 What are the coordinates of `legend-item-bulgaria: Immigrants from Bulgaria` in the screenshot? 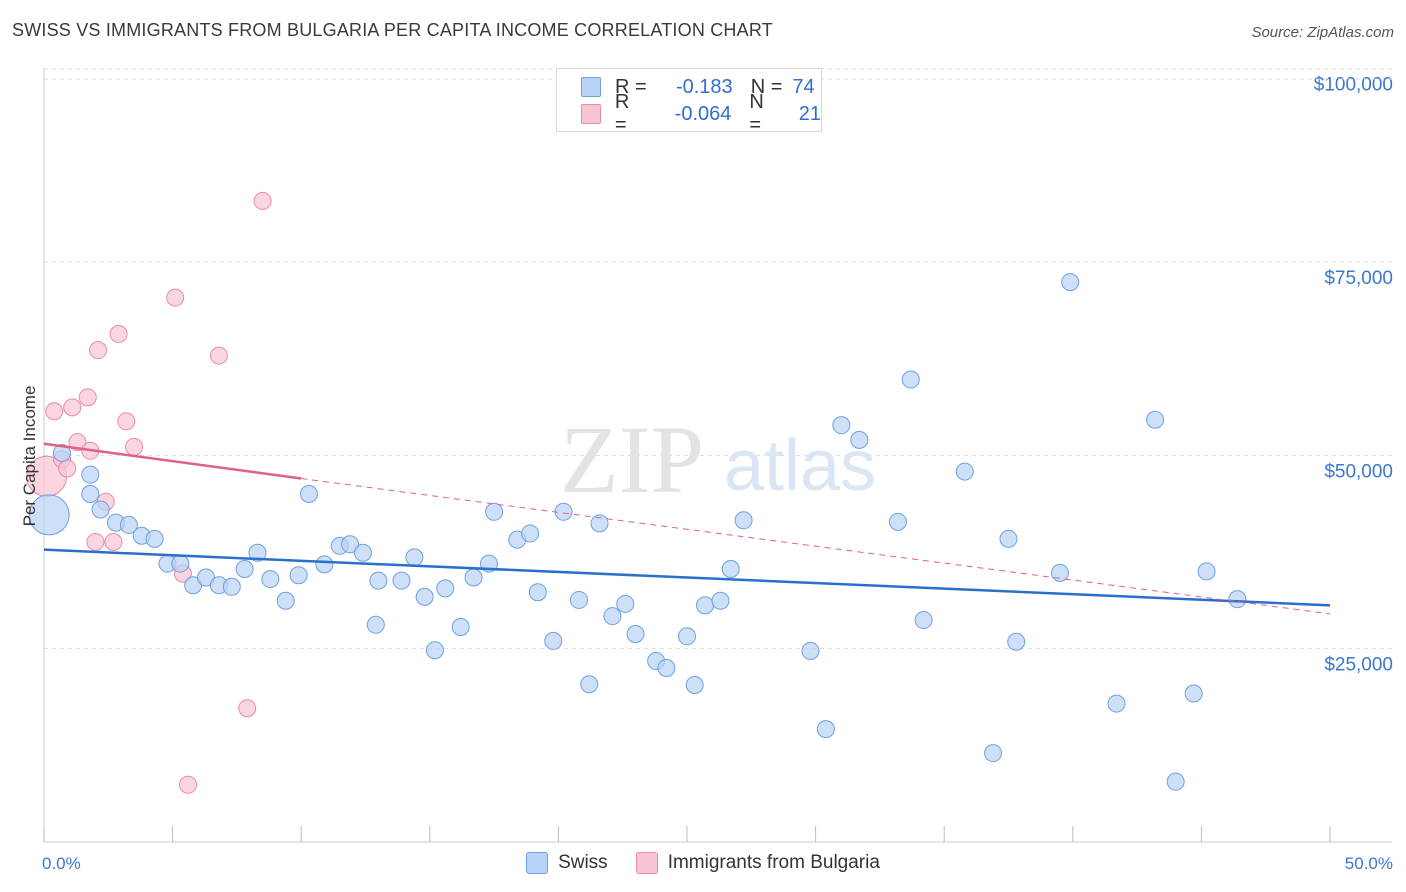 It's located at (757, 863).